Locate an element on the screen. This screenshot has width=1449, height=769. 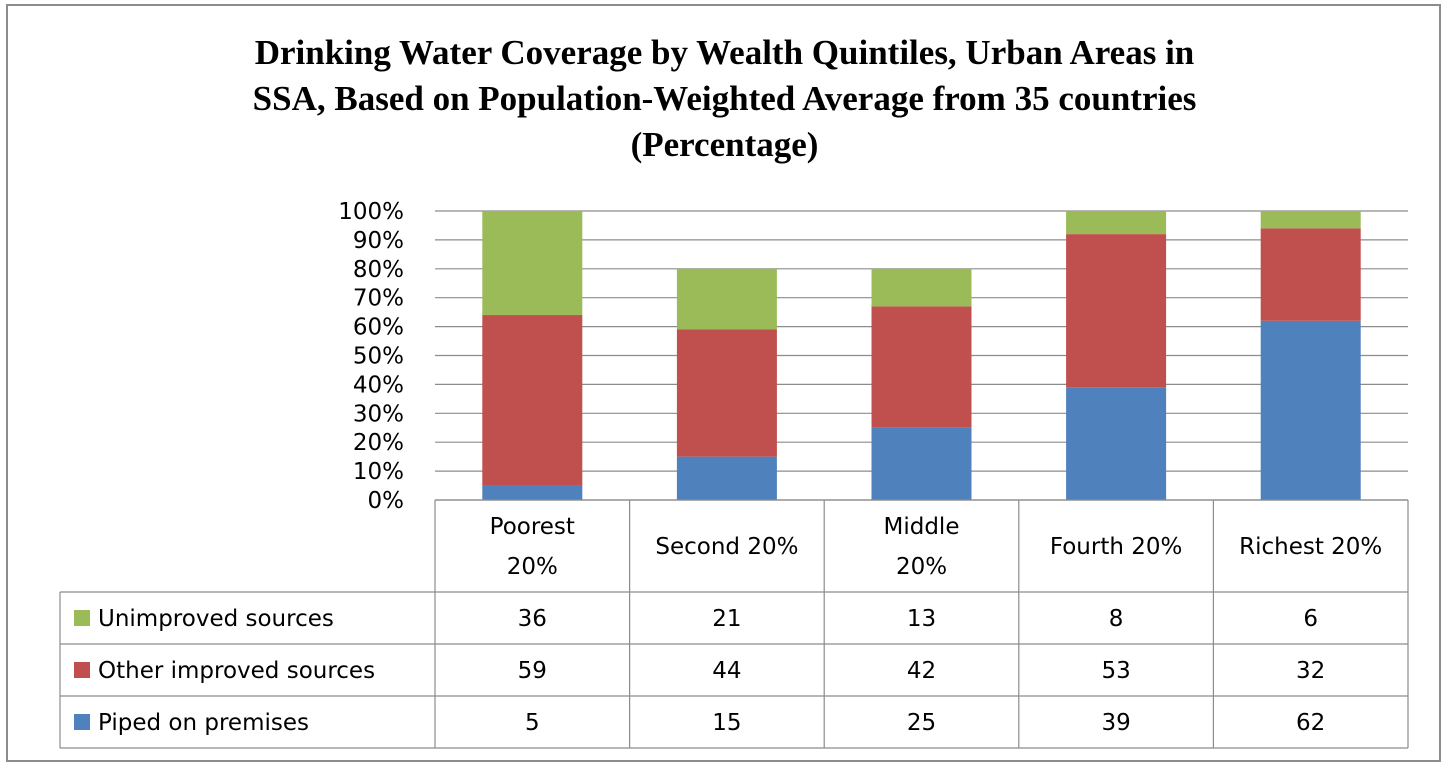
data-label: 6 is located at coordinates (1310, 619).